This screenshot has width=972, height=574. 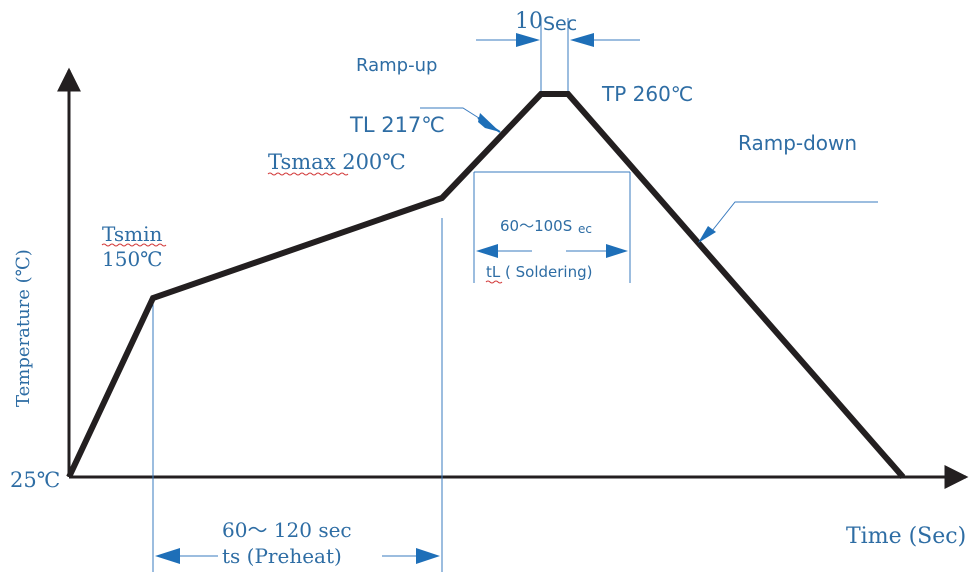 I want to click on label-preheat-name: ts (Preheat), so click(x=282, y=556).